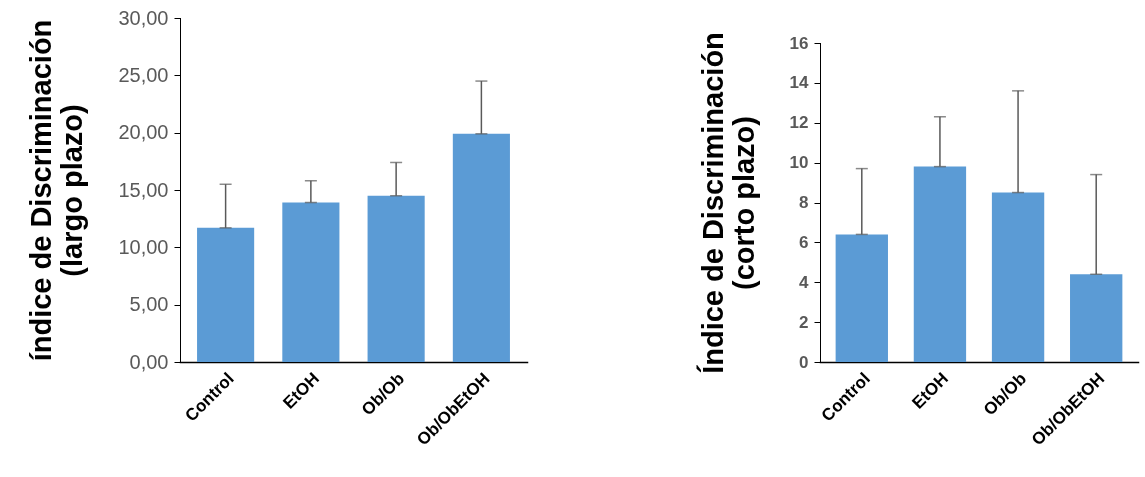  I want to click on y-tick-label: 25,00, so click(143, 74).